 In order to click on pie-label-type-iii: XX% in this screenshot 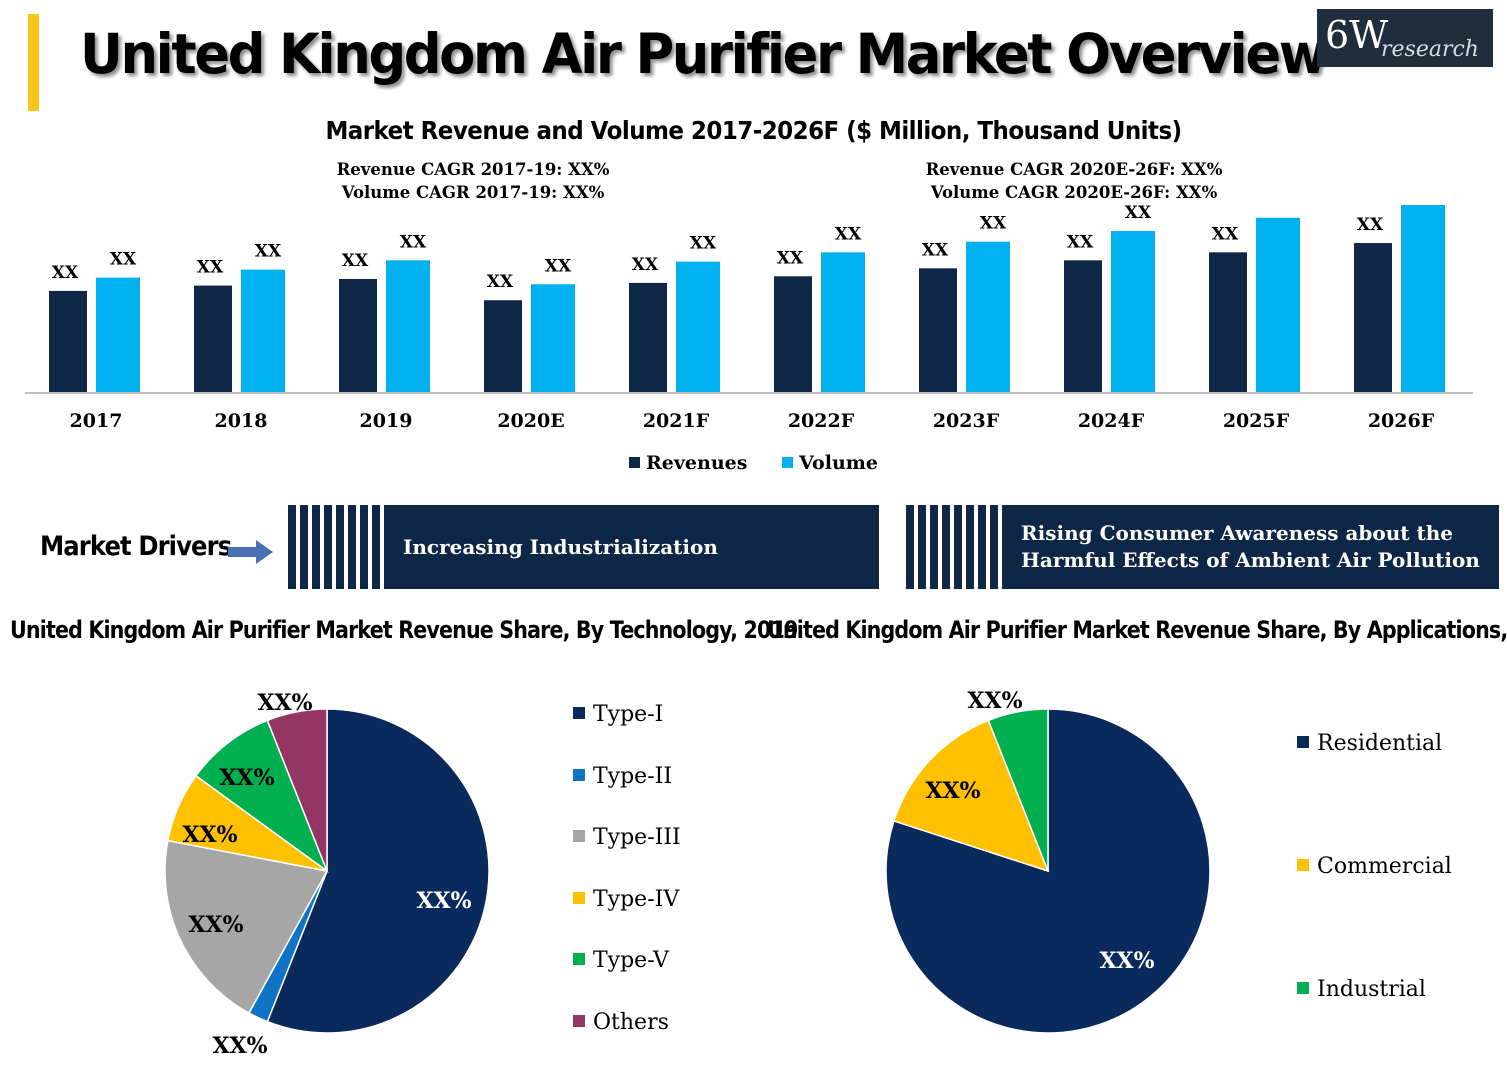, I will do `click(215, 925)`.